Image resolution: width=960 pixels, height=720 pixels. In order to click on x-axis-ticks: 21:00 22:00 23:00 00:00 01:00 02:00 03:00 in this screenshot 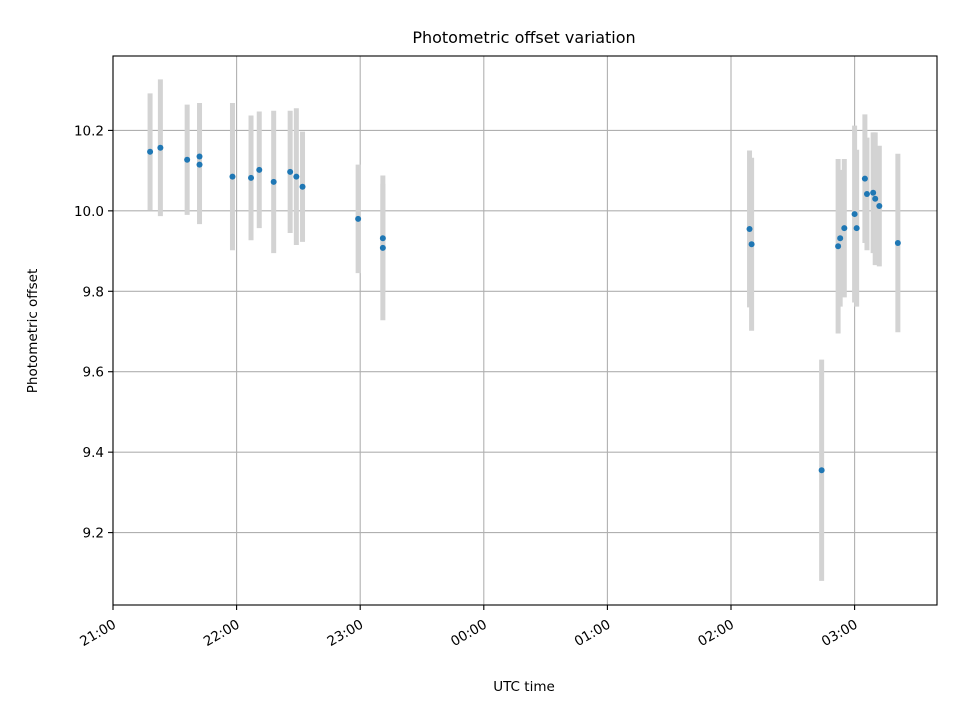, I will do `click(469, 627)`.